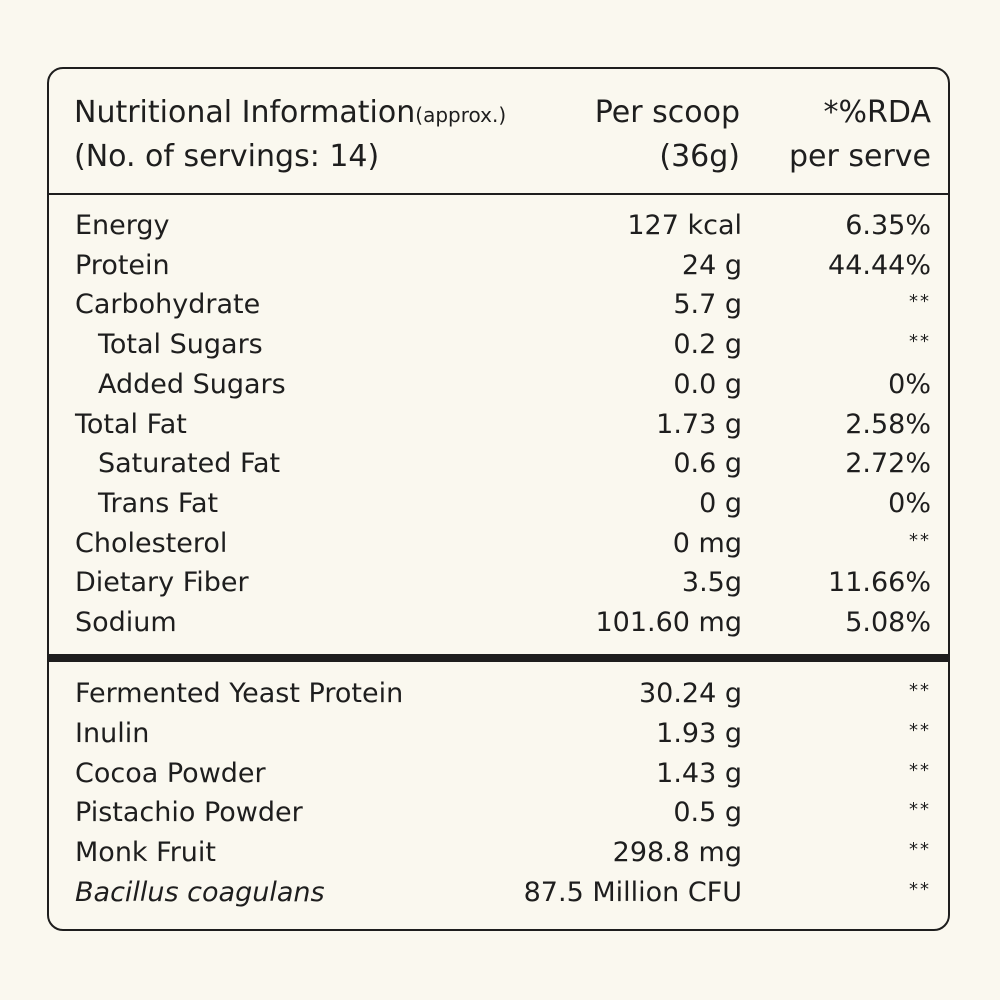 Image resolution: width=1000 pixels, height=1000 pixels. Describe the element at coordinates (677, 852) in the screenshot. I see `ingredient-value: 298.8 mg` at that location.